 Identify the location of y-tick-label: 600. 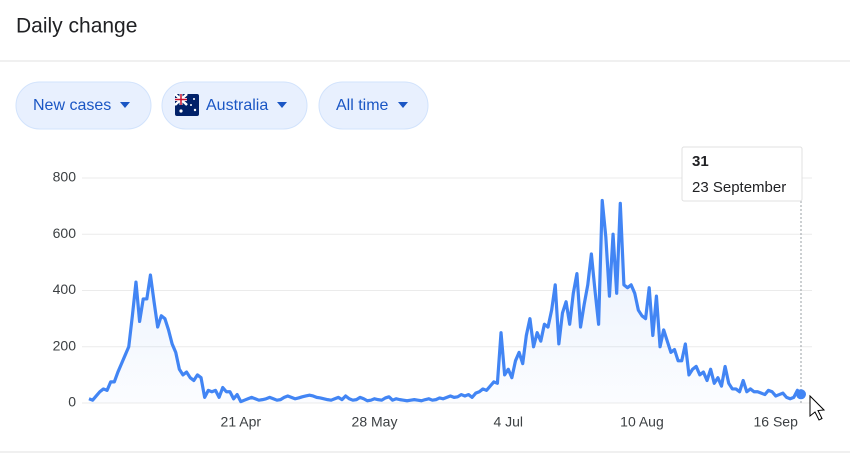
(65, 233).